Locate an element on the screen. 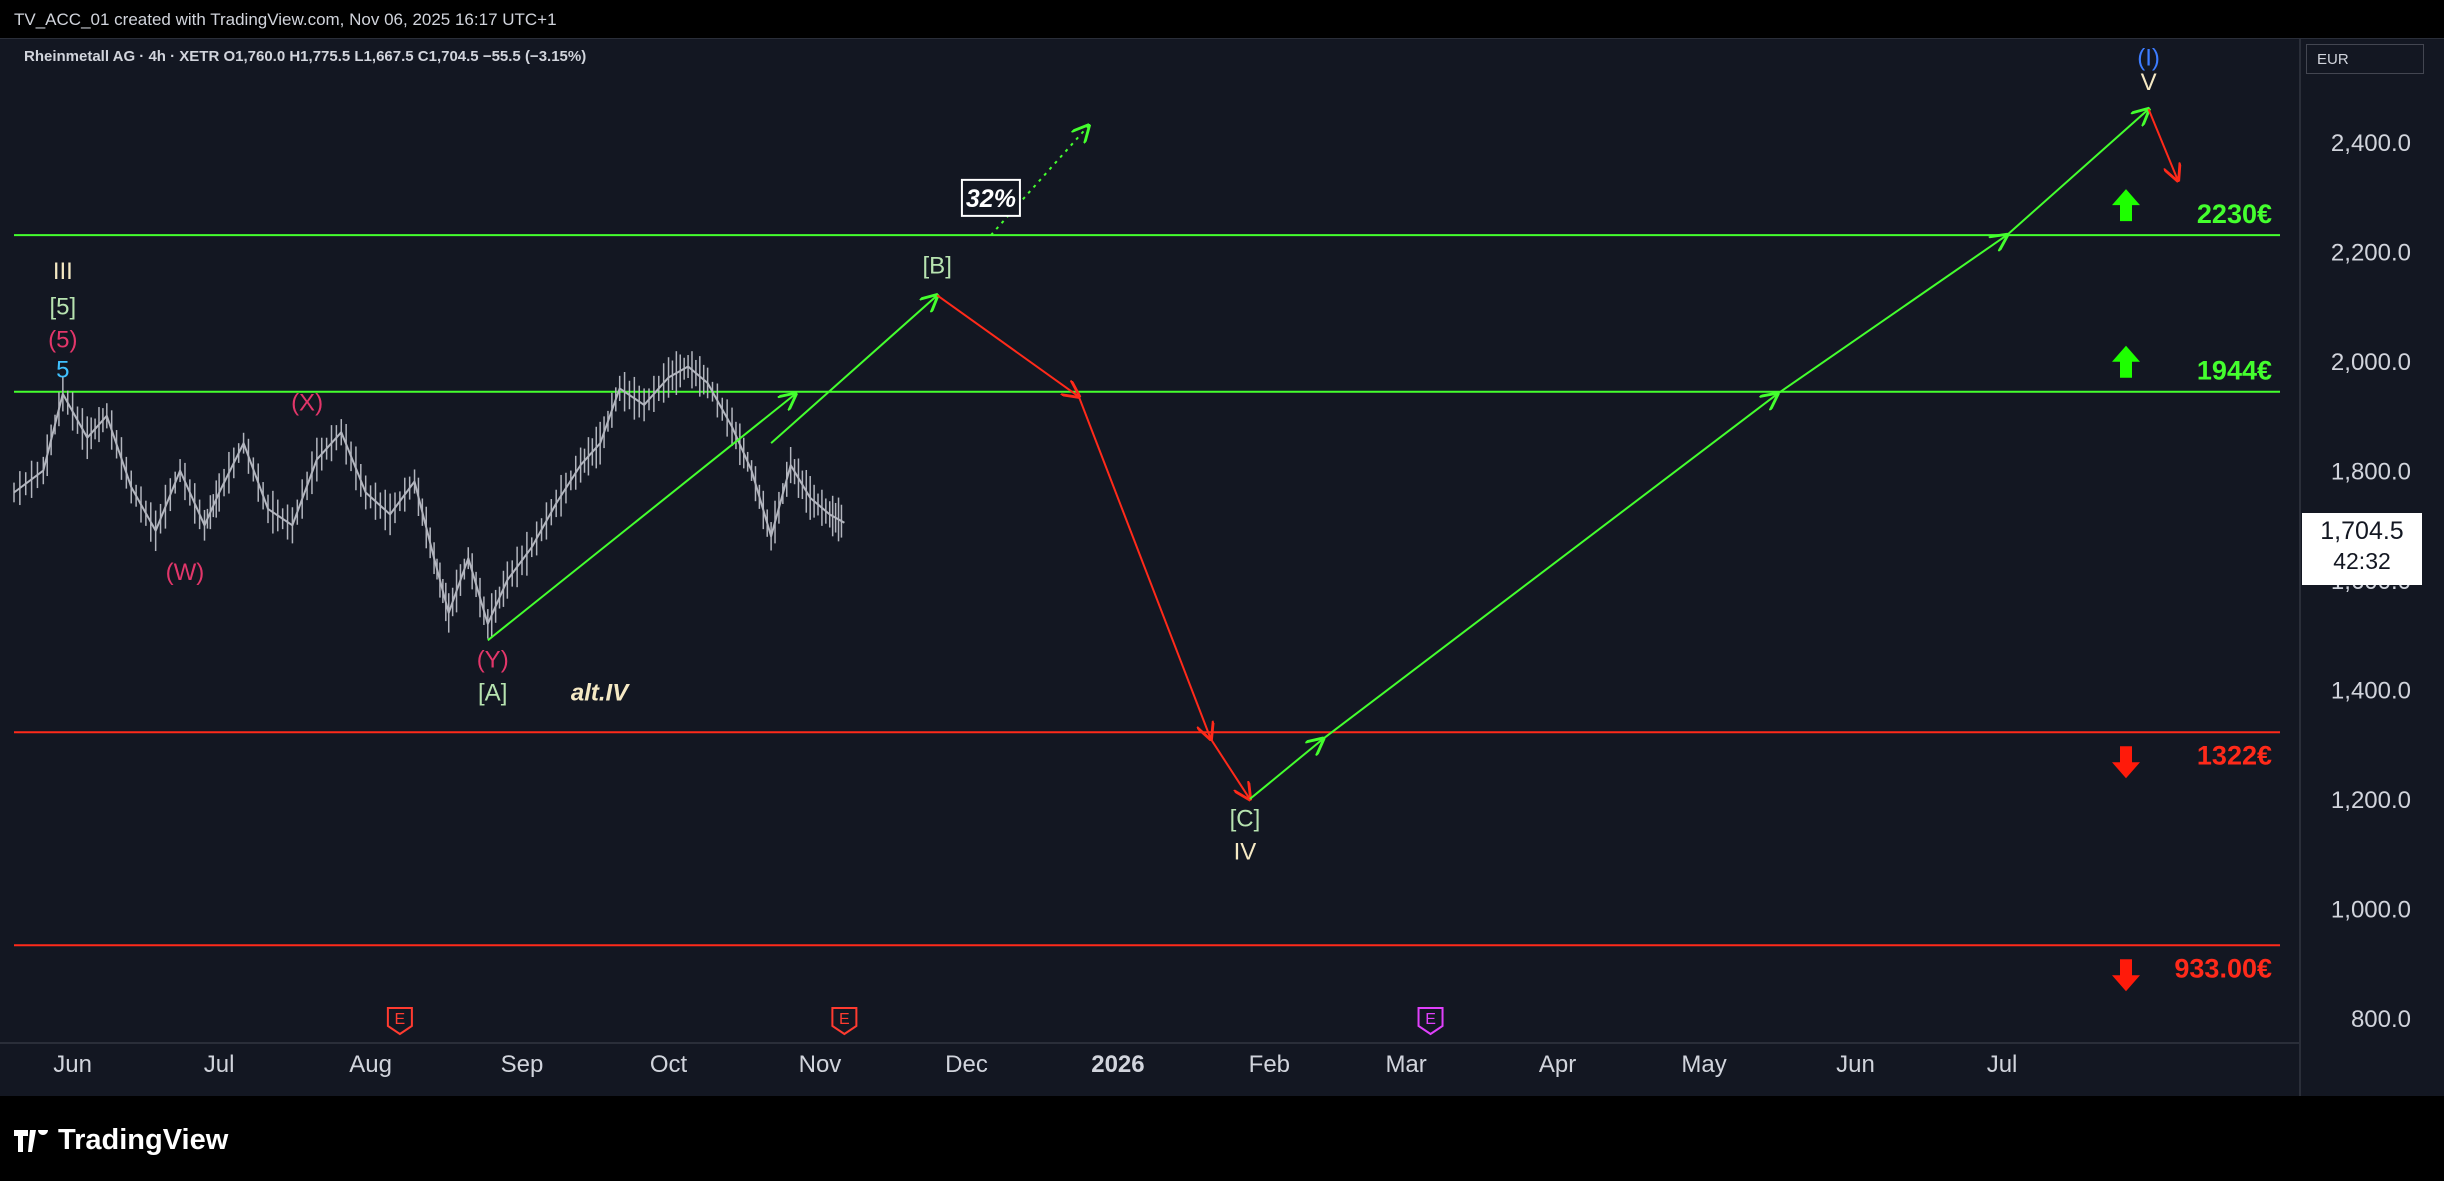 The image size is (2444, 1181). bar-countdown: 42:32 is located at coordinates (2362, 561).